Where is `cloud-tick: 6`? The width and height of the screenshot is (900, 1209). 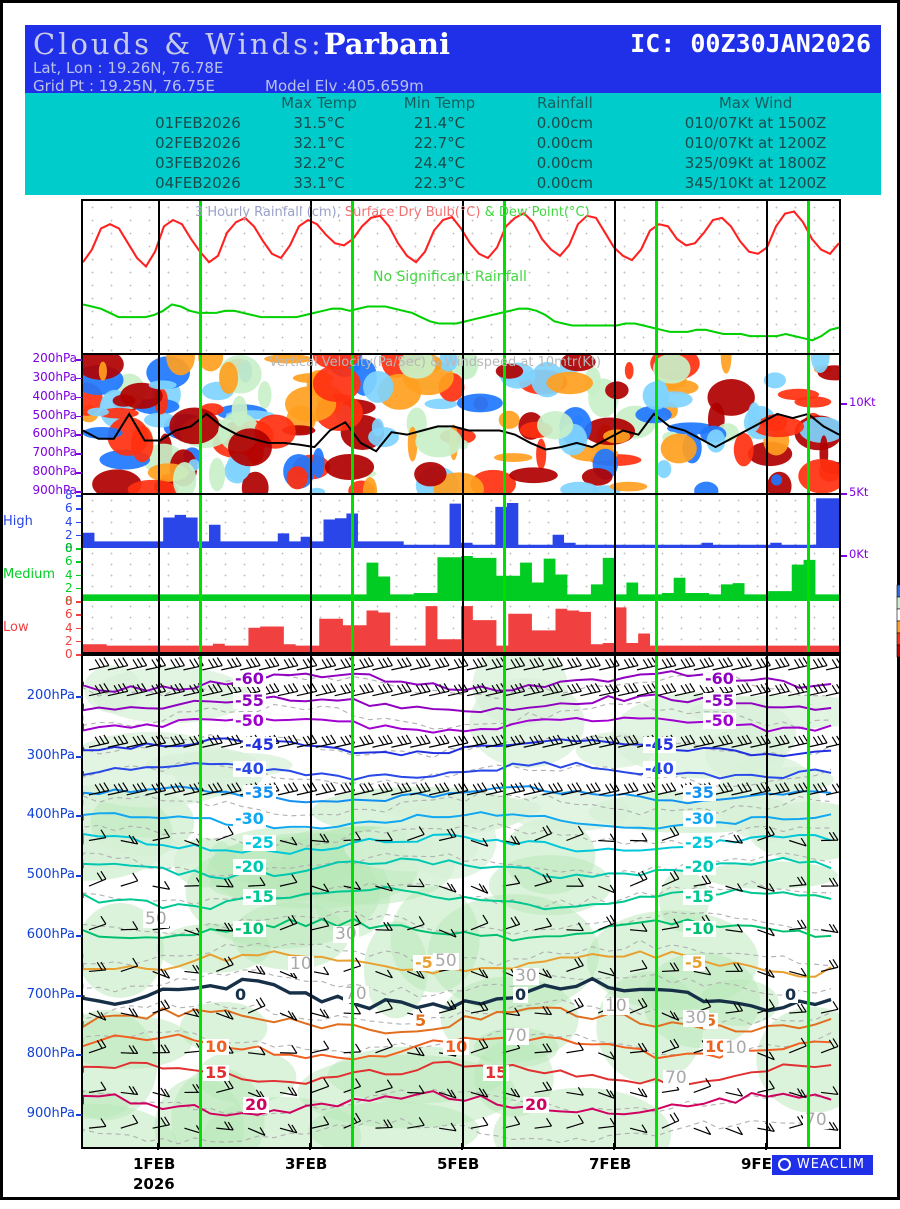 cloud-tick: 6 is located at coordinates (69, 561).